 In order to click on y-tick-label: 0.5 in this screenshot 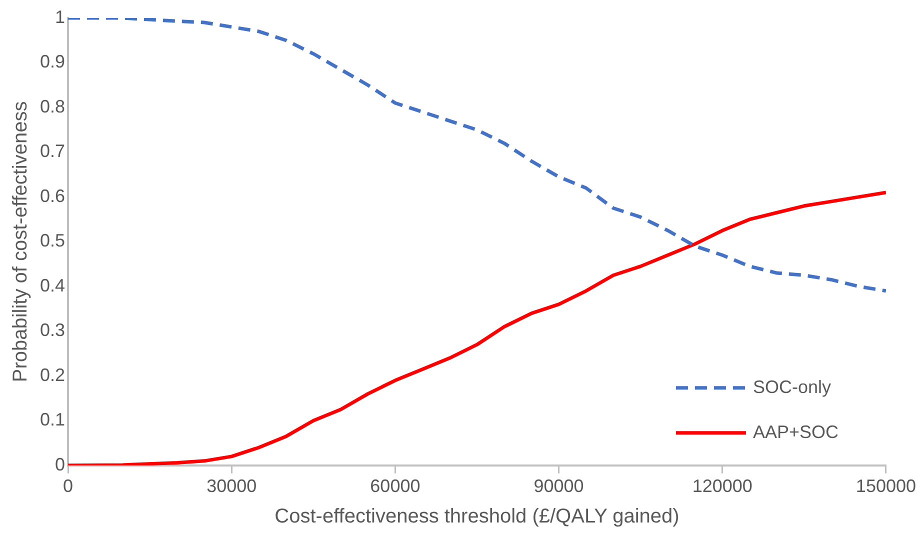, I will do `click(53, 240)`.